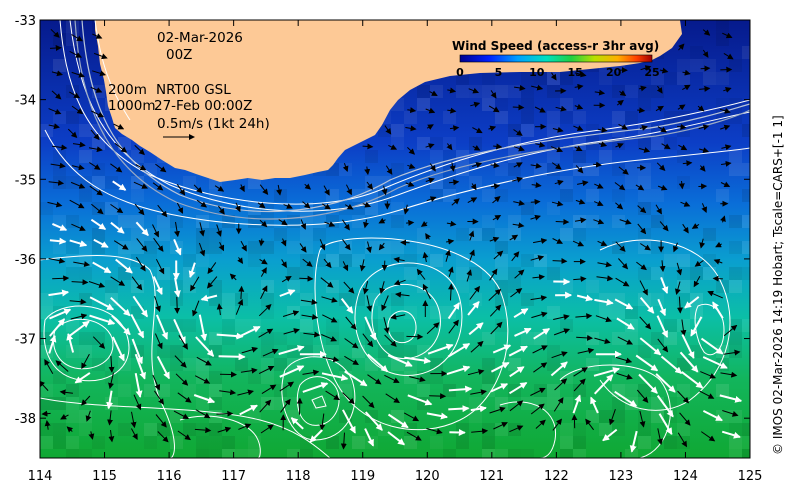  Describe the element at coordinates (537, 72) in the screenshot. I see `colorbar-tick-label: 10` at that location.